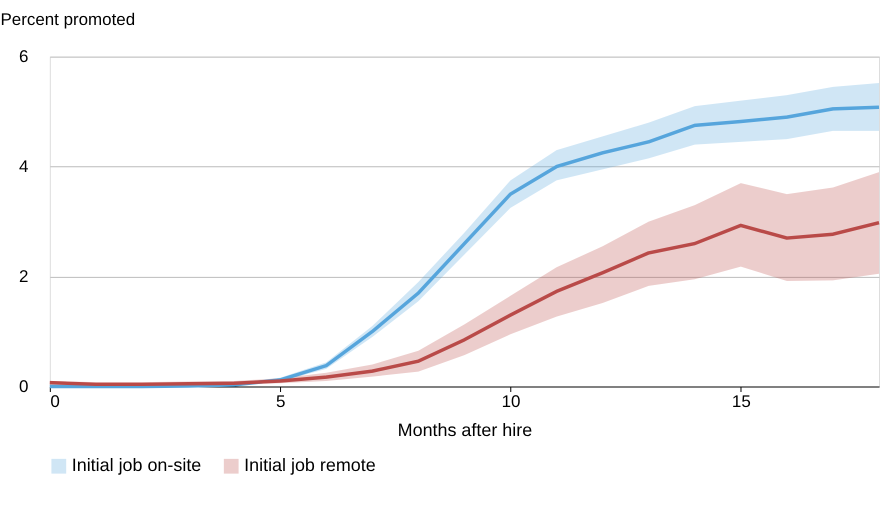 The width and height of the screenshot is (883, 523). What do you see at coordinates (55, 401) in the screenshot?
I see `x-tick-label: 0` at bounding box center [55, 401].